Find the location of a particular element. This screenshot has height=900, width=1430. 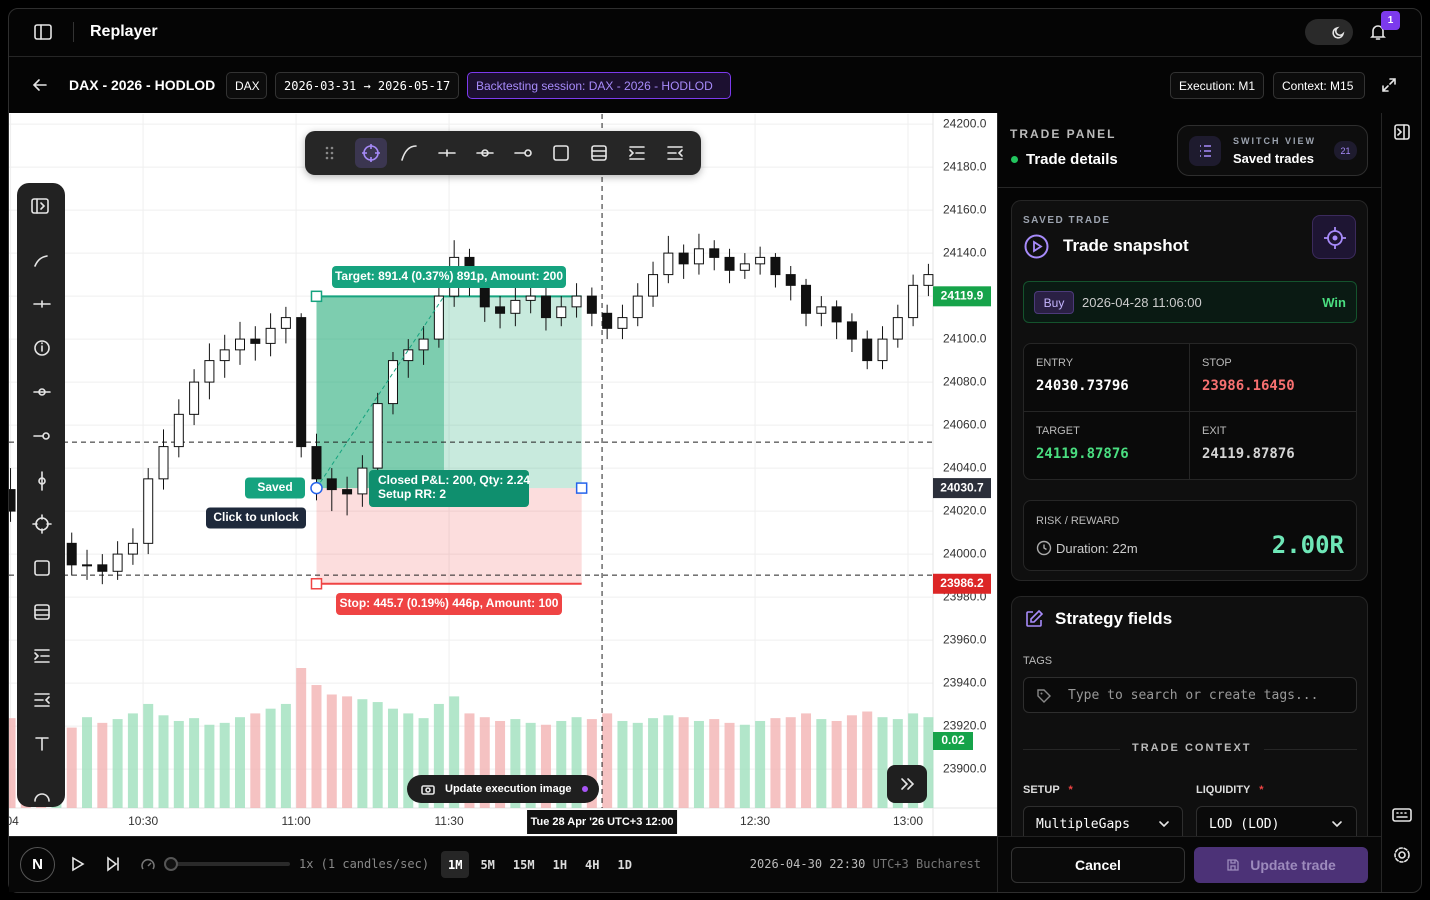

rr-label: Setup RR: 2 is located at coordinates (412, 494).